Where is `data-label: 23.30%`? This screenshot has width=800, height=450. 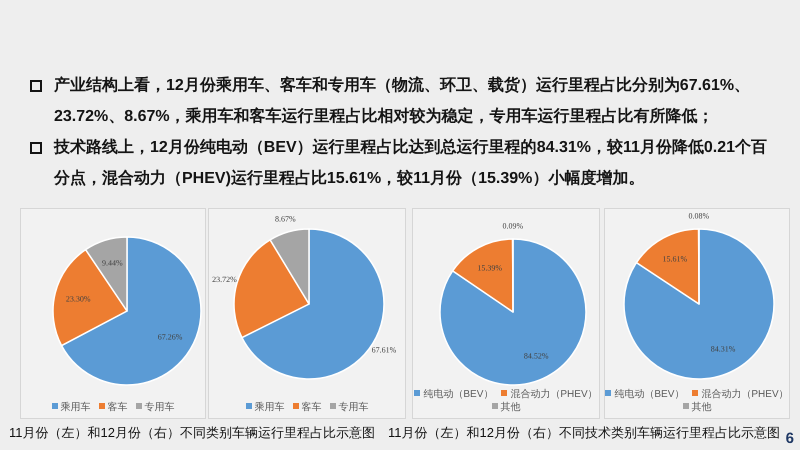
data-label: 23.30% is located at coordinates (78, 299).